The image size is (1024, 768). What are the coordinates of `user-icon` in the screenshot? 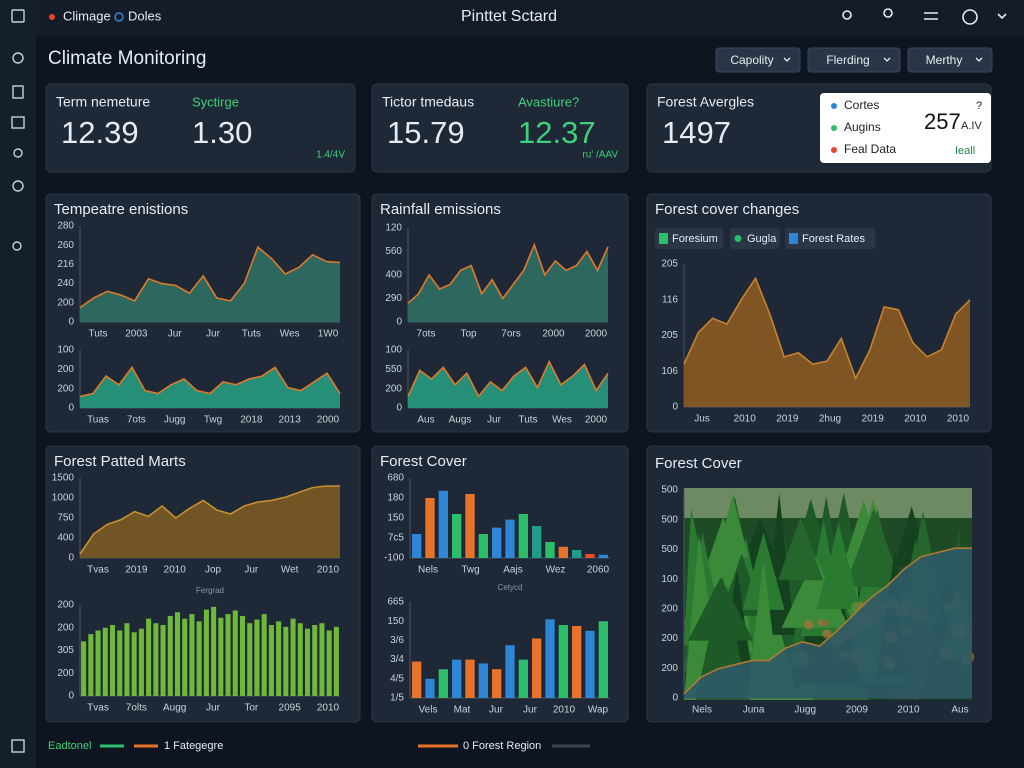 It's located at (18, 153).